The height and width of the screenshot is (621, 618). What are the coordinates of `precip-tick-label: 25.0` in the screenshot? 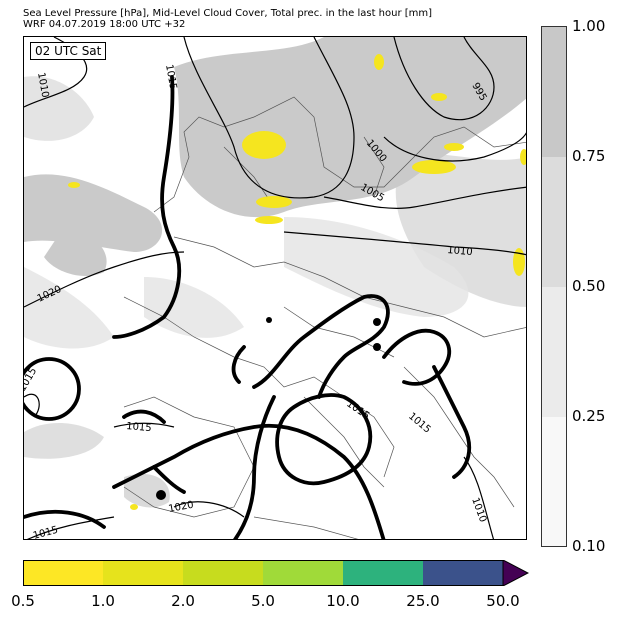 It's located at (423, 601).